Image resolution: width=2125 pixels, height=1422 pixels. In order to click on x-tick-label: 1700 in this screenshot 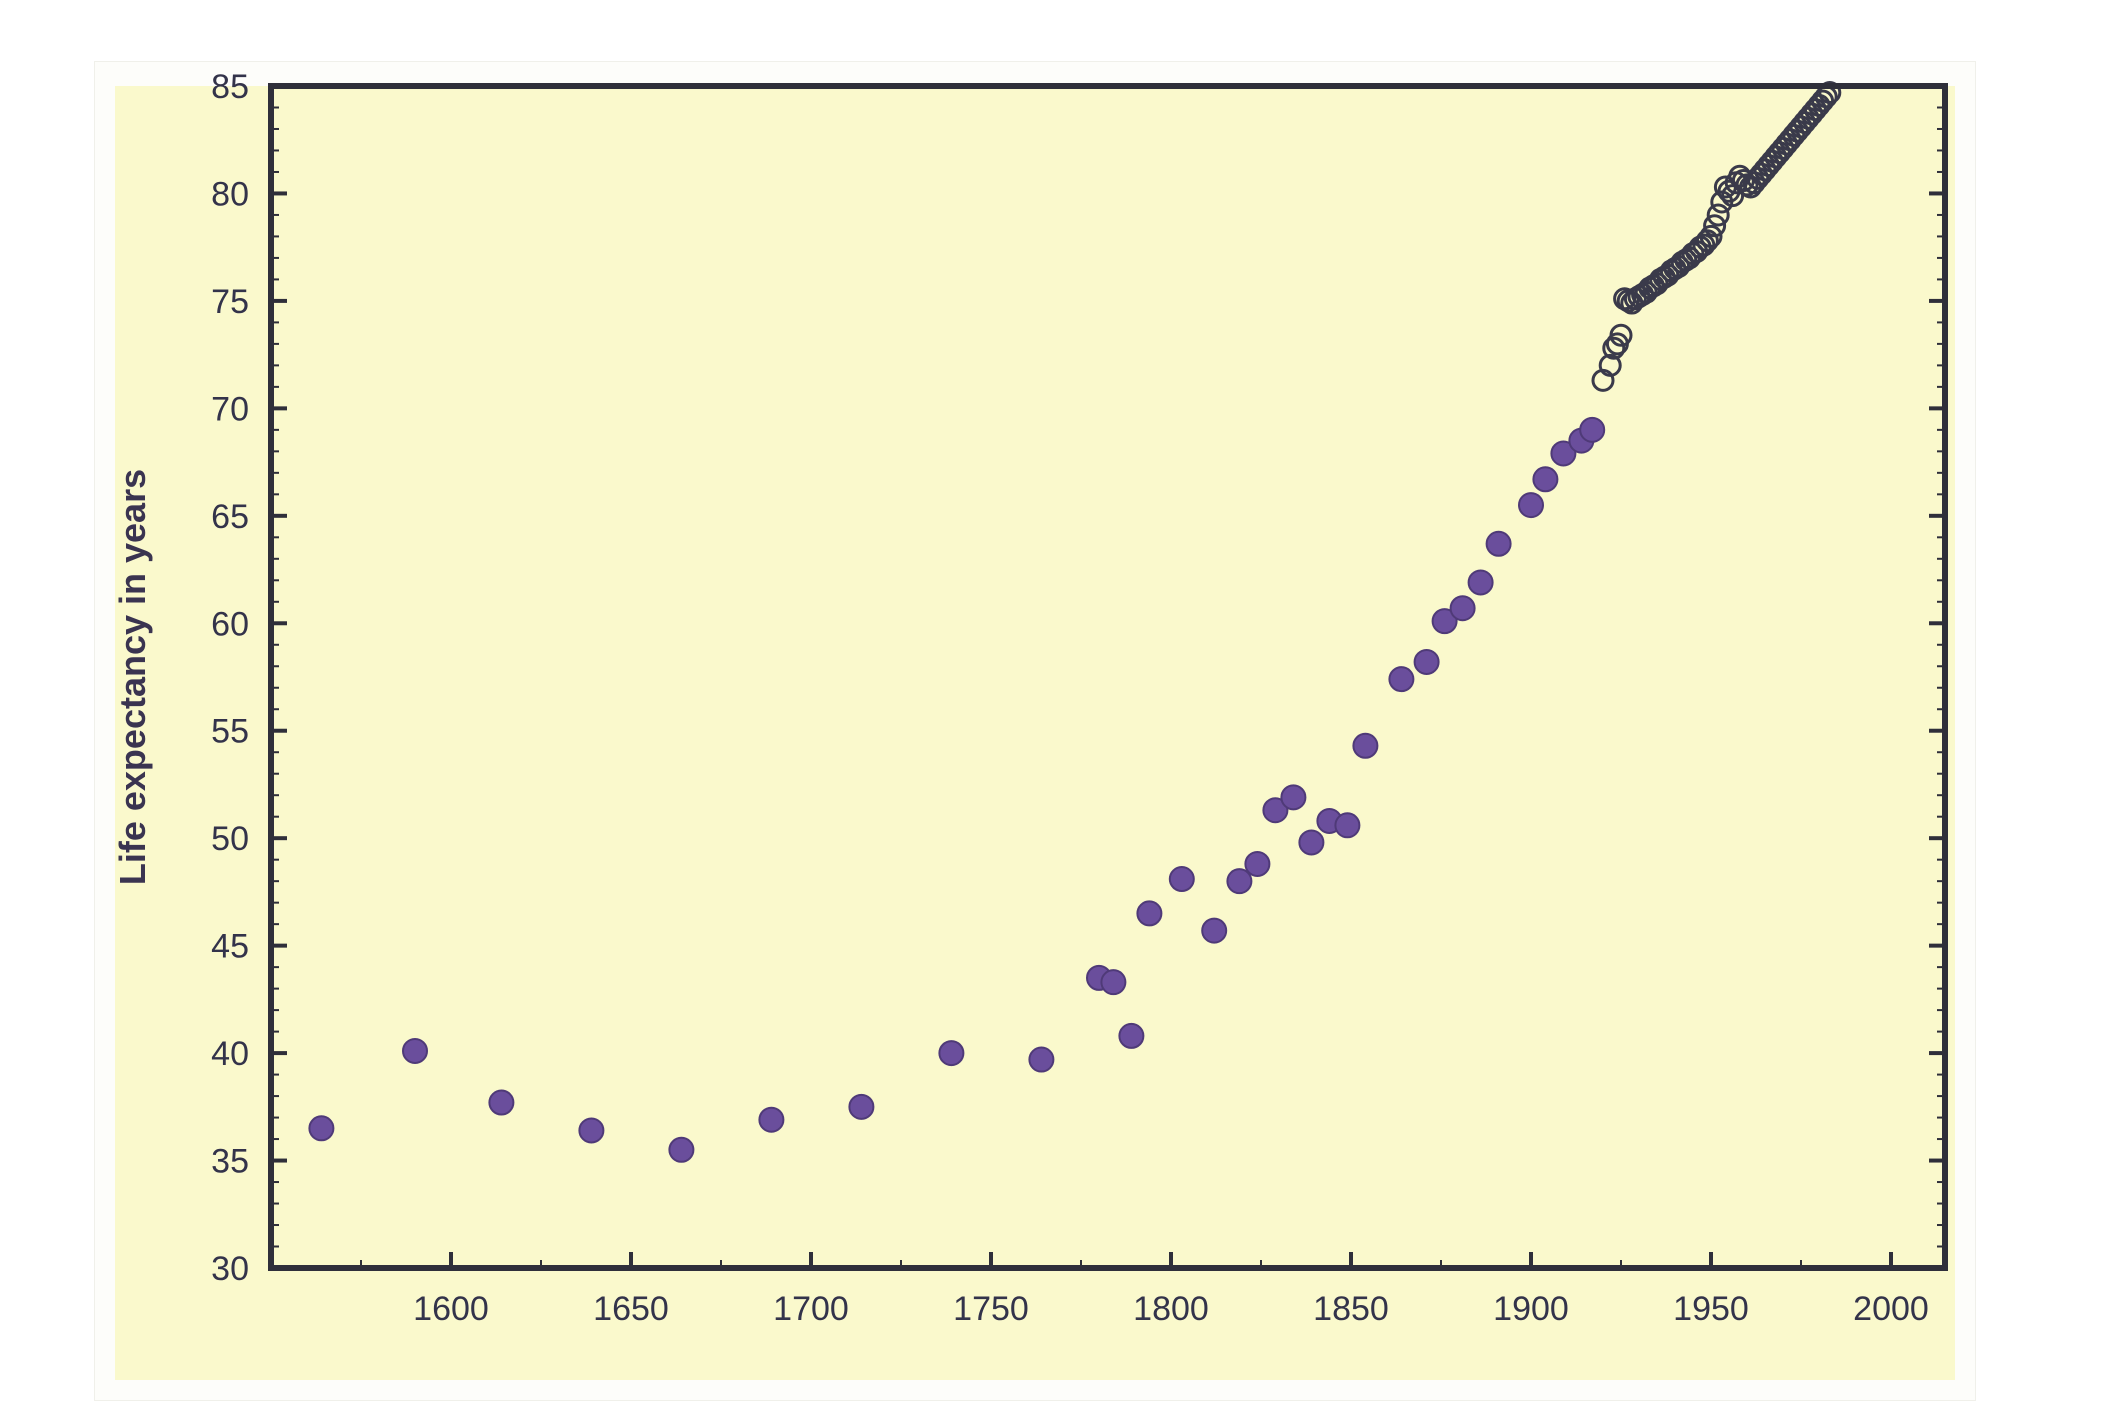, I will do `click(811, 1309)`.